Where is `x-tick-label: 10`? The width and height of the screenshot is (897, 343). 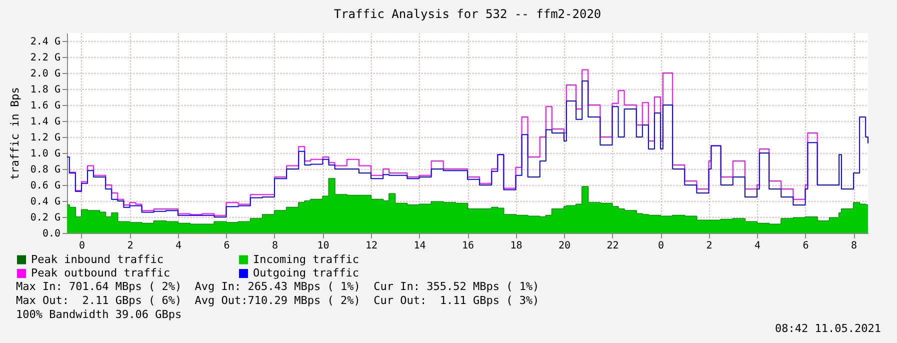 x-tick-label: 10 is located at coordinates (323, 246).